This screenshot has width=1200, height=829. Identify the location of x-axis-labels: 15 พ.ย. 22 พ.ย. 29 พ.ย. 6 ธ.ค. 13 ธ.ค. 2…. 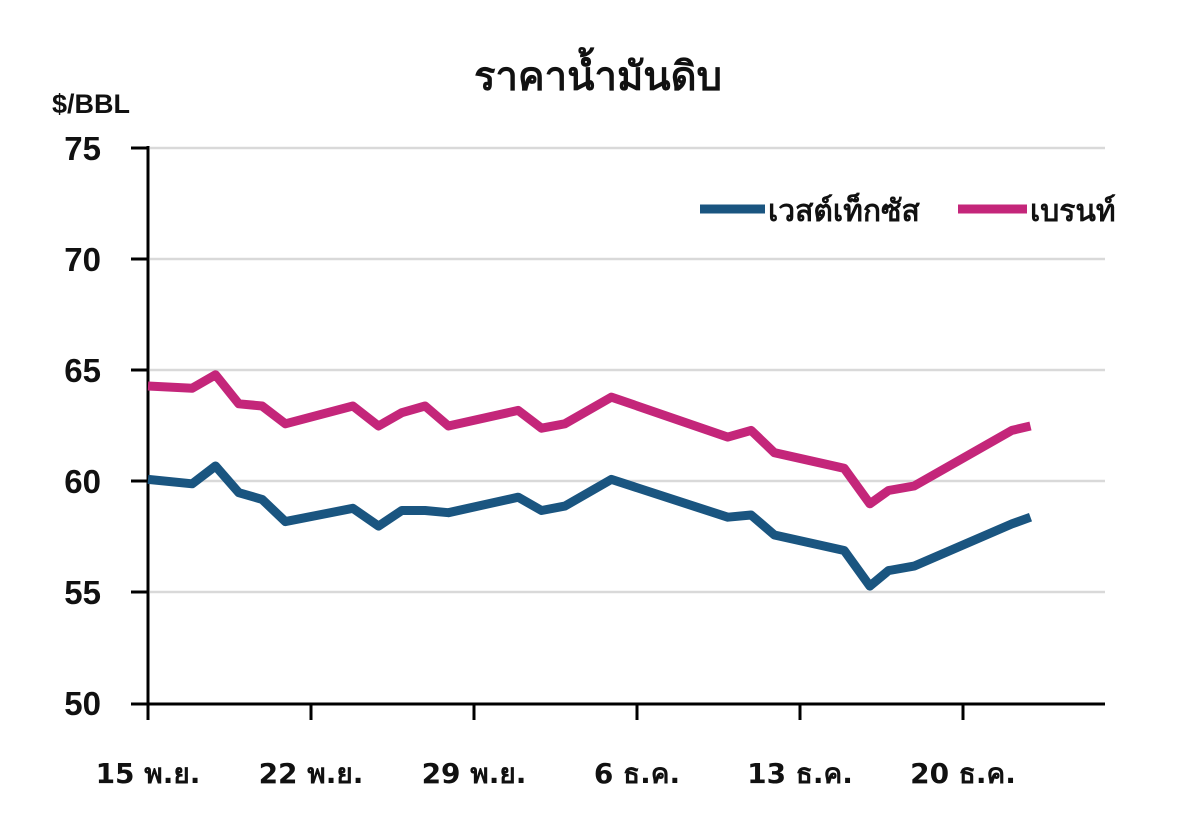
(556, 773).